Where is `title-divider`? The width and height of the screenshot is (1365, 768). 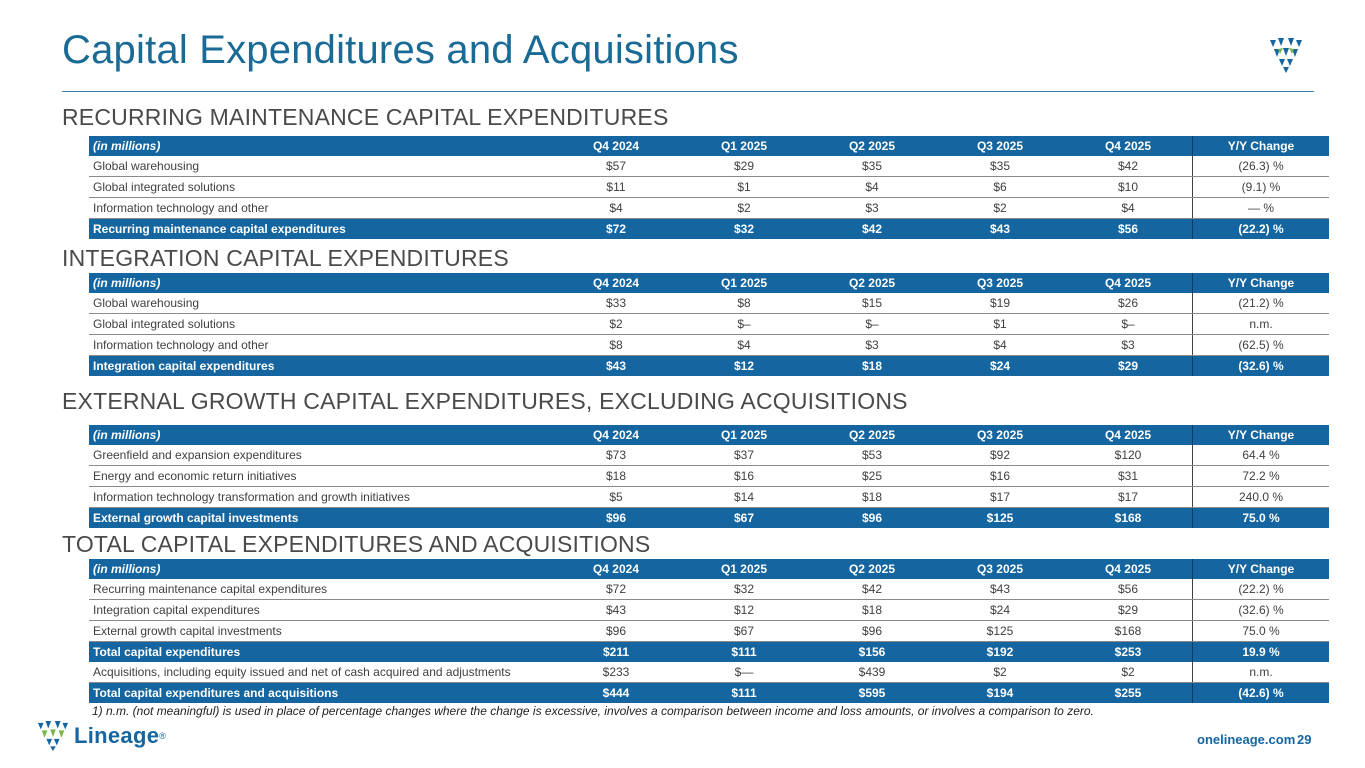
title-divider is located at coordinates (688, 91).